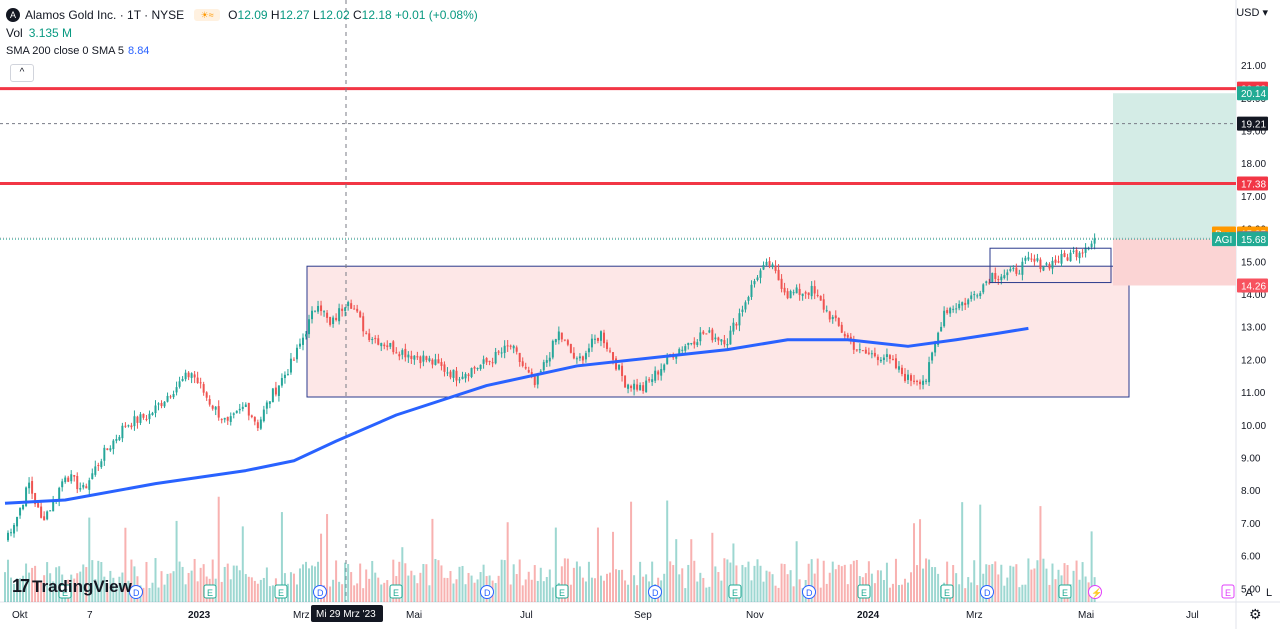  Describe the element at coordinates (105, 15) in the screenshot. I see `symbol-title: Alamos Gold Inc. · 1T · NYSE` at that location.